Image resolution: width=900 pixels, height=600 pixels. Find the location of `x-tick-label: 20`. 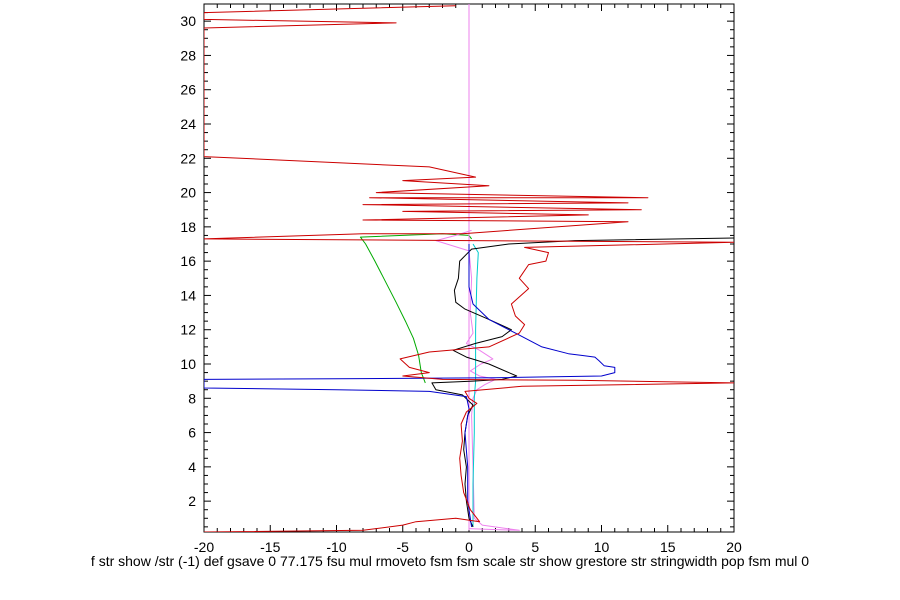

x-tick-label: 20 is located at coordinates (734, 547).